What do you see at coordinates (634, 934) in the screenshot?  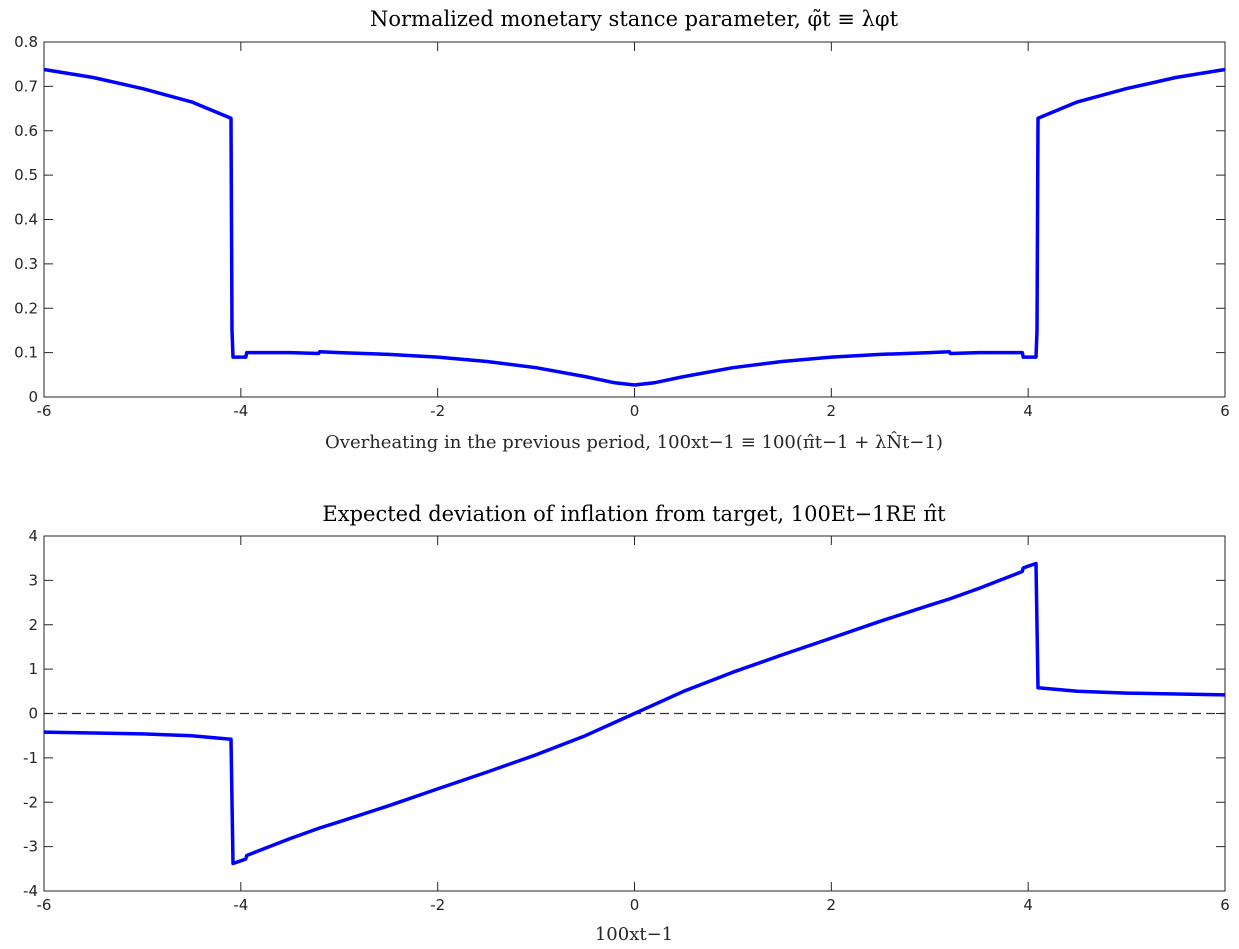 I see `x-axis-label: 100xt−1` at bounding box center [634, 934].